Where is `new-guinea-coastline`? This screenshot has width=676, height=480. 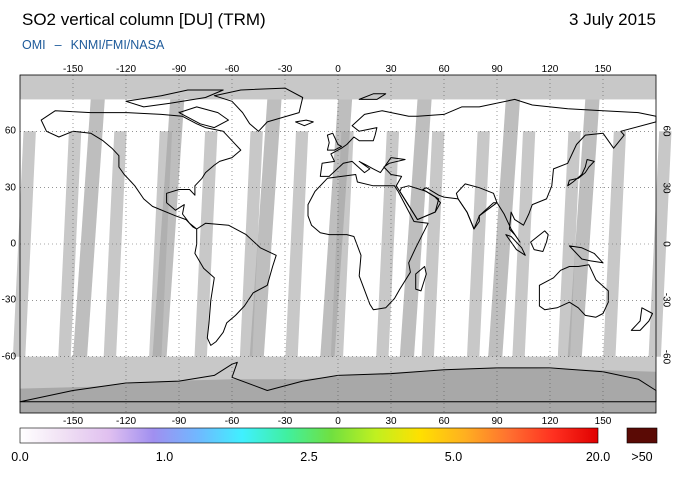
new-guinea-coastline is located at coordinates (586, 254).